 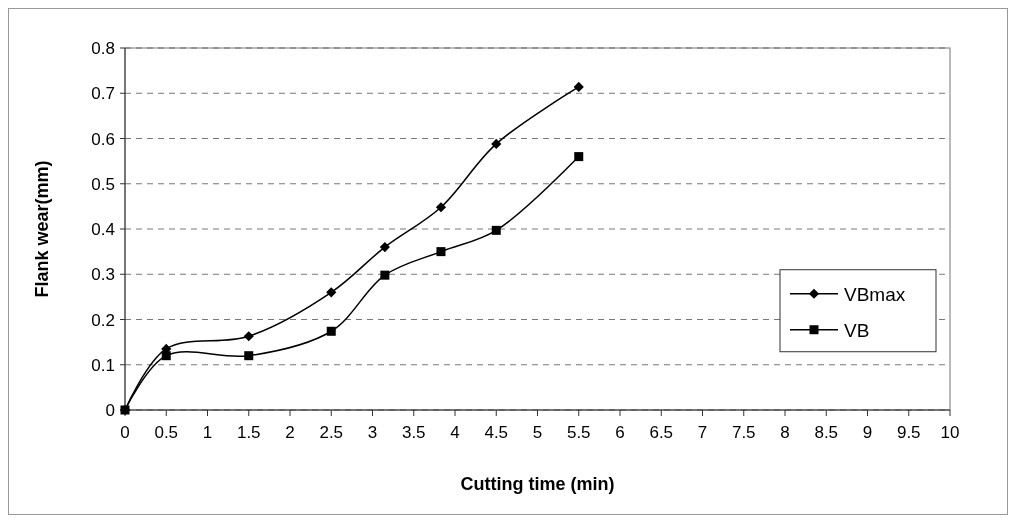 What do you see at coordinates (826, 432) in the screenshot?
I see `x-tick-label: 8.5` at bounding box center [826, 432].